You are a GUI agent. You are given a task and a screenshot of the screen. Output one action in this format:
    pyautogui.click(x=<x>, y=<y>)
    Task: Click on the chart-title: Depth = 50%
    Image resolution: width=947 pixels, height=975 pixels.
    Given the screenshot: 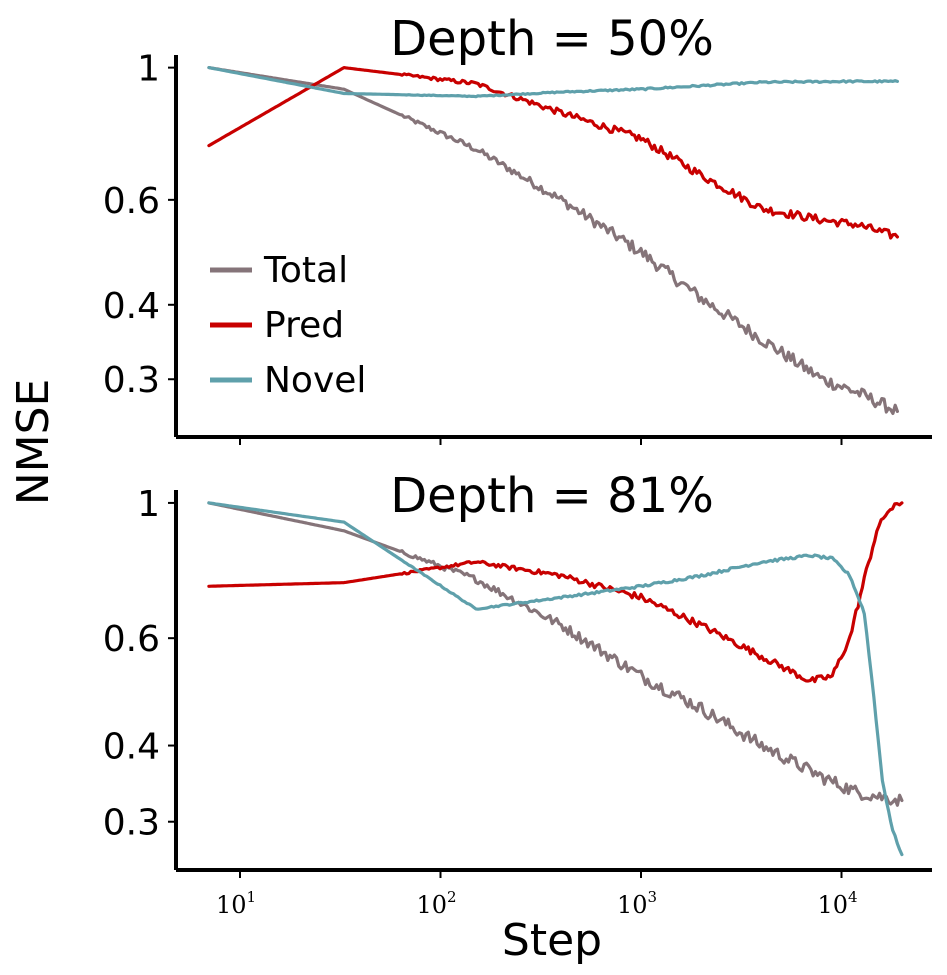 What is the action you would take?
    pyautogui.click(x=552, y=39)
    